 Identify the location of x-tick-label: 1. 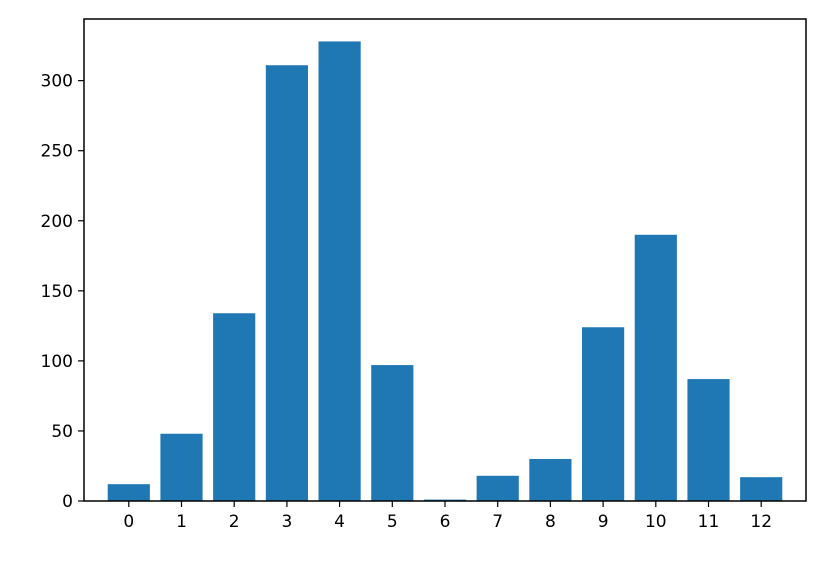
(181, 522).